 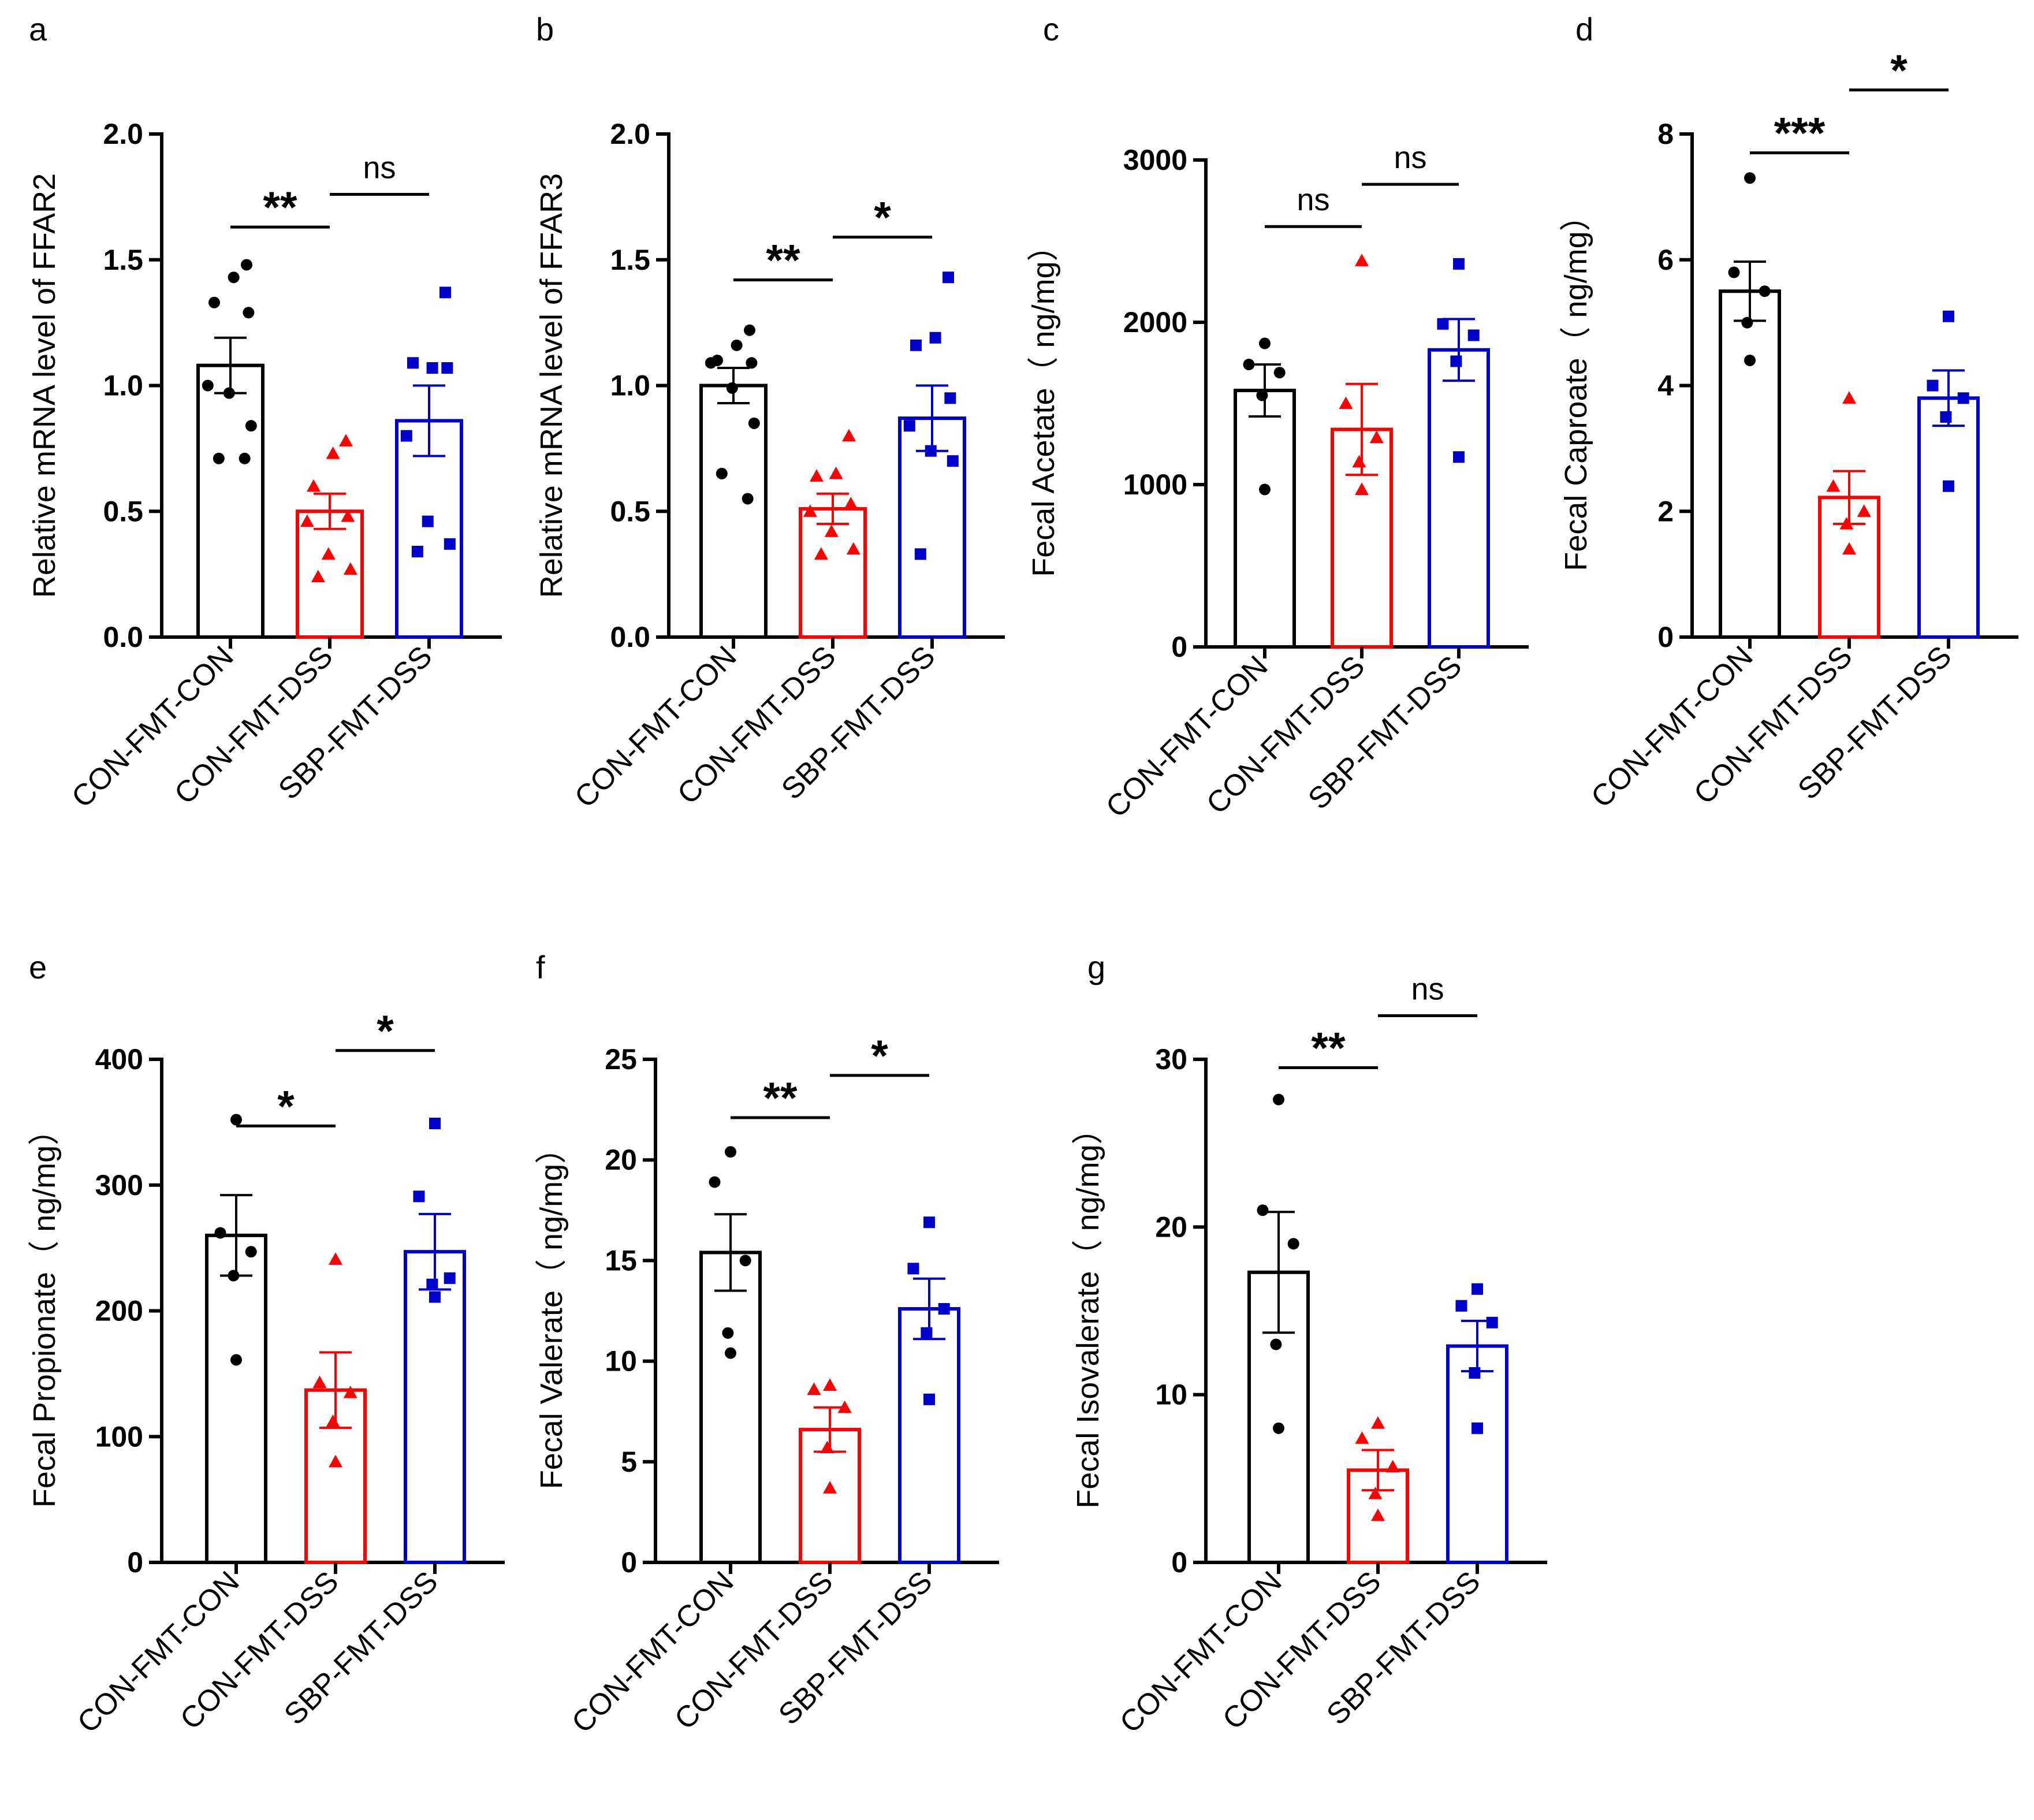 I want to click on y-tick-label: 1.5, so click(x=630, y=260).